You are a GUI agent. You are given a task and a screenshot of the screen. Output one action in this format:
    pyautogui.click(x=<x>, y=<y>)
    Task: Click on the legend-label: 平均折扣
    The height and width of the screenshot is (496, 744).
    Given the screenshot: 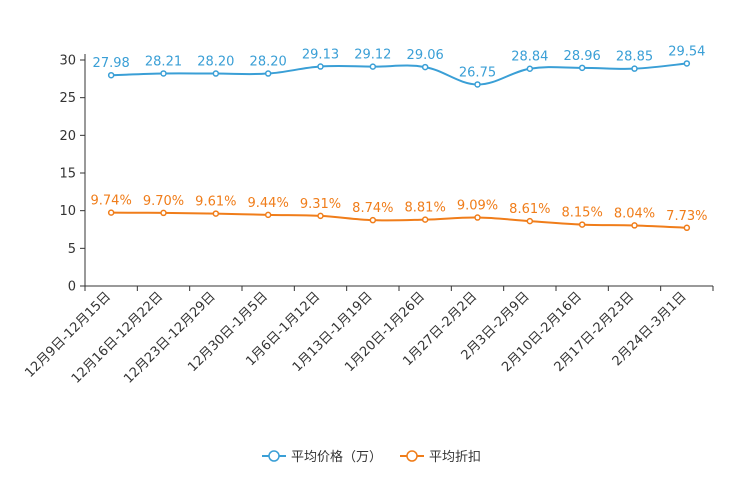 What is the action you would take?
    pyautogui.click(x=455, y=457)
    